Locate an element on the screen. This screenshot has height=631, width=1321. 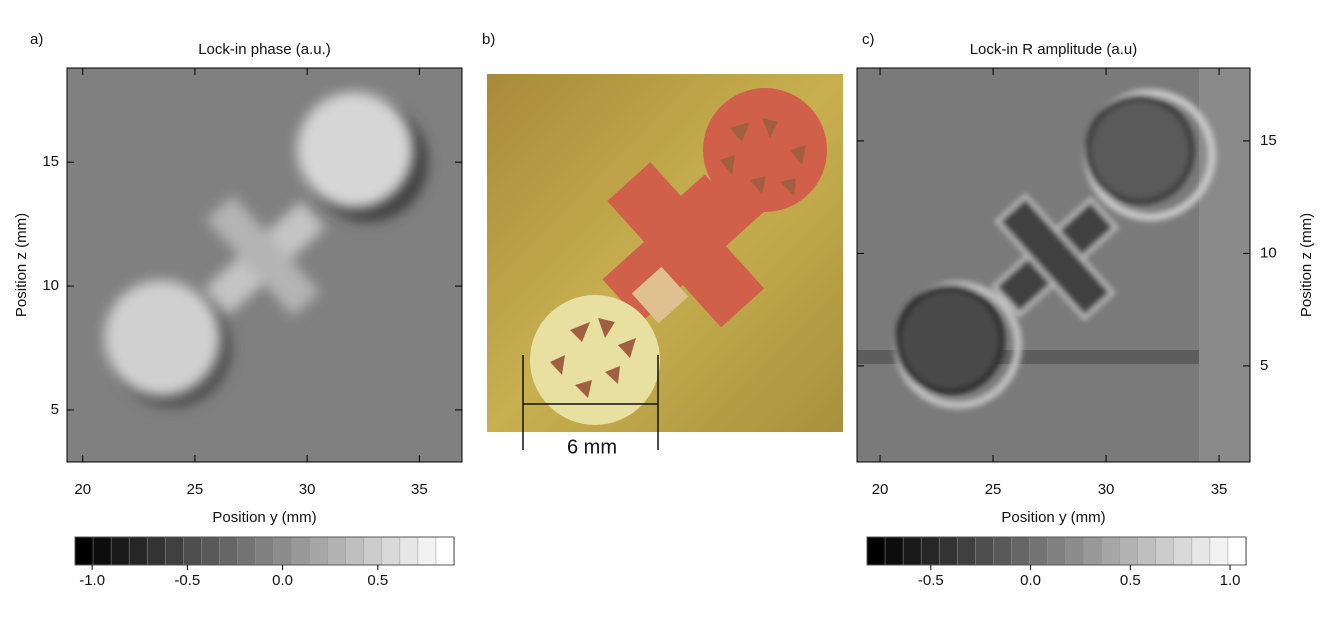
light-disc is located at coordinates (595, 360).